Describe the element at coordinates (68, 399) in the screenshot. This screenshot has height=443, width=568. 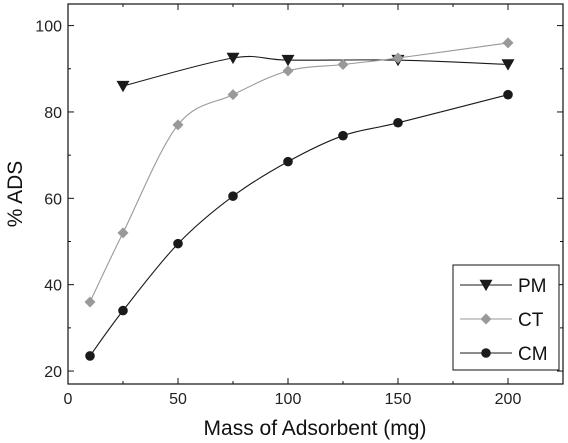
I see `x-tick-label: 0` at that location.